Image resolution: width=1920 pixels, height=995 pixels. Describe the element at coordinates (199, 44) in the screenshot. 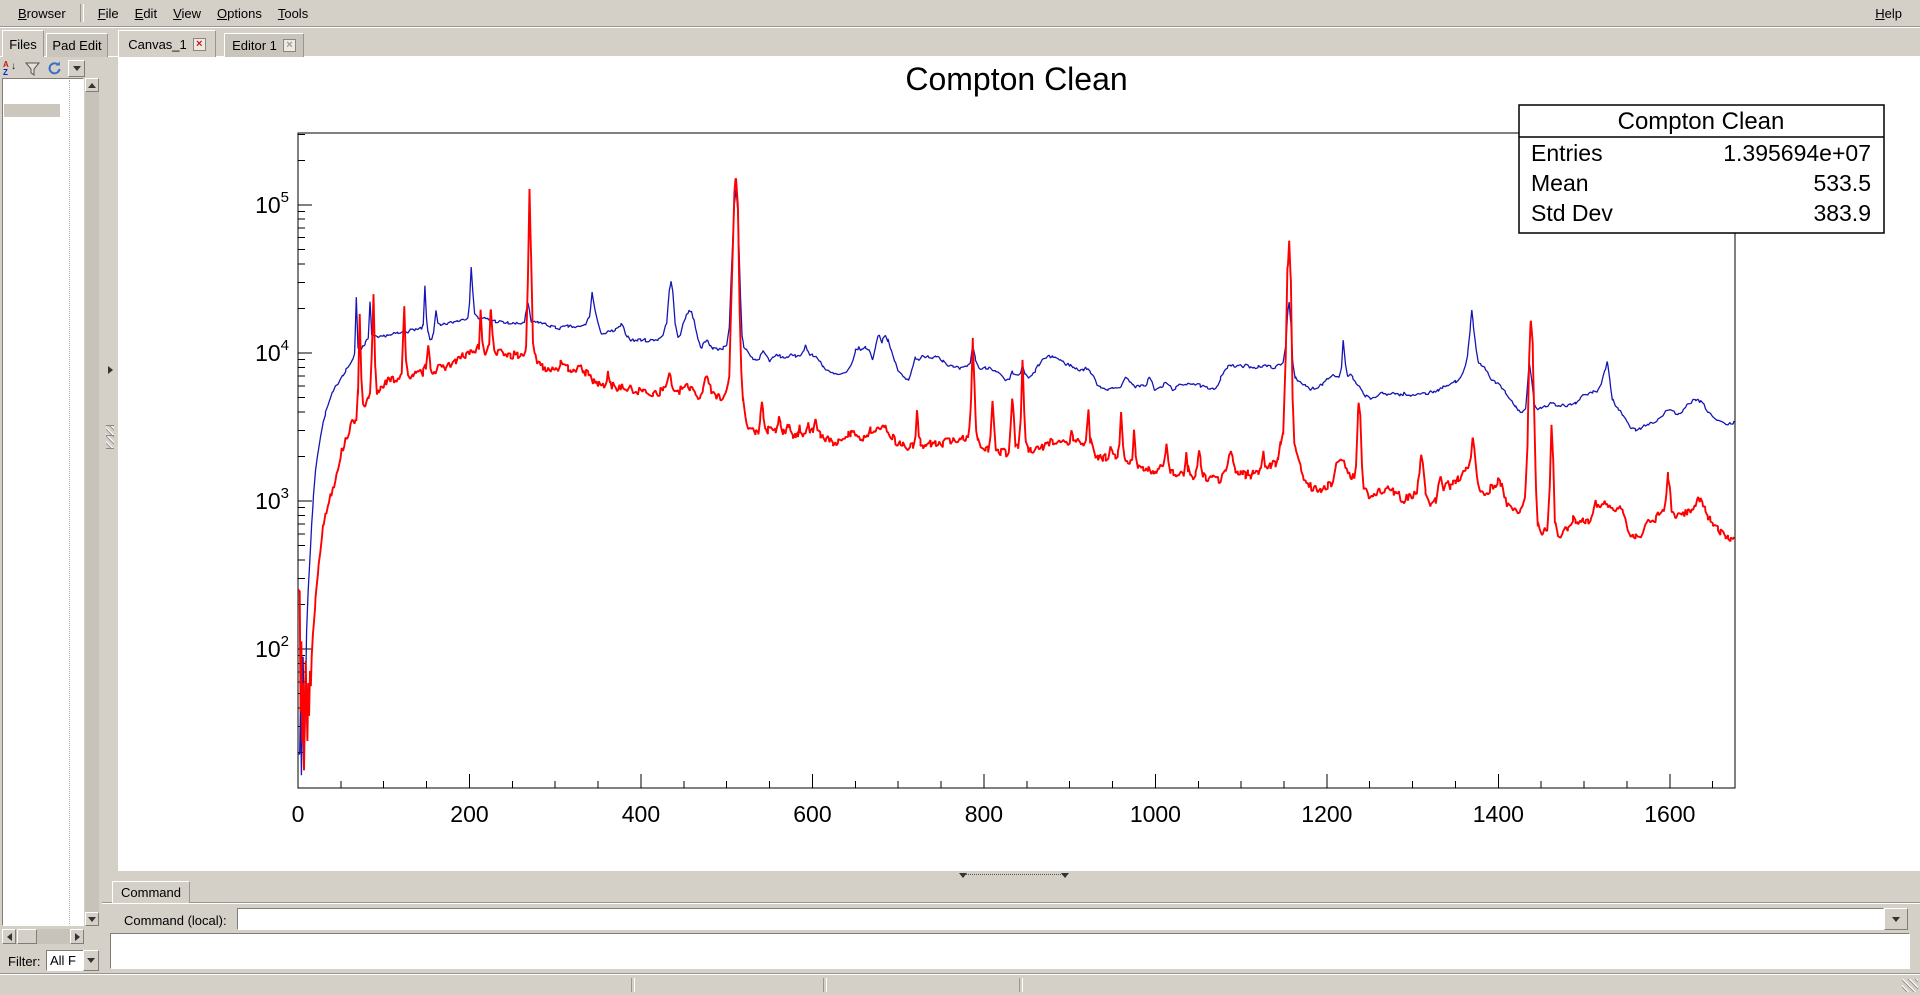

I see `close-canvas-icon: ×` at that location.